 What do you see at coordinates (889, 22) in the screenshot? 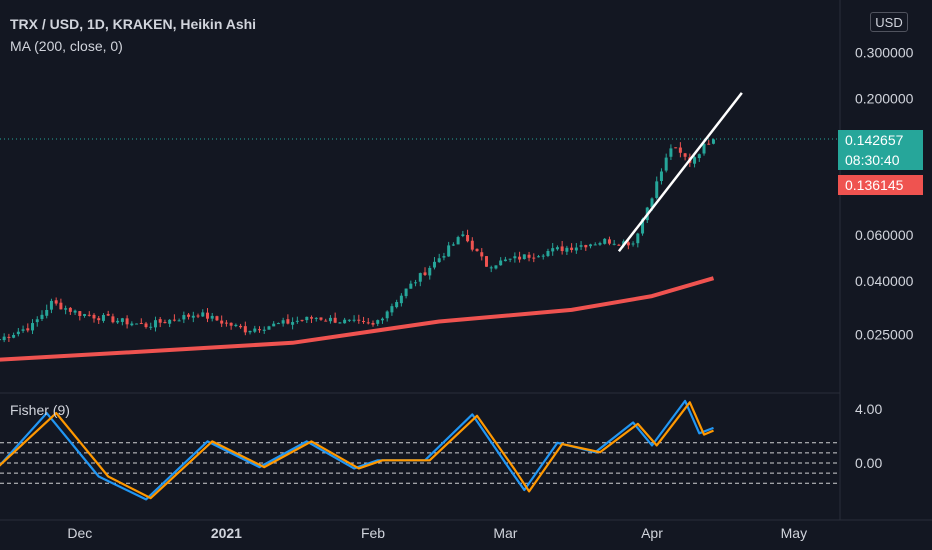
I see `currency-badge: USD` at bounding box center [889, 22].